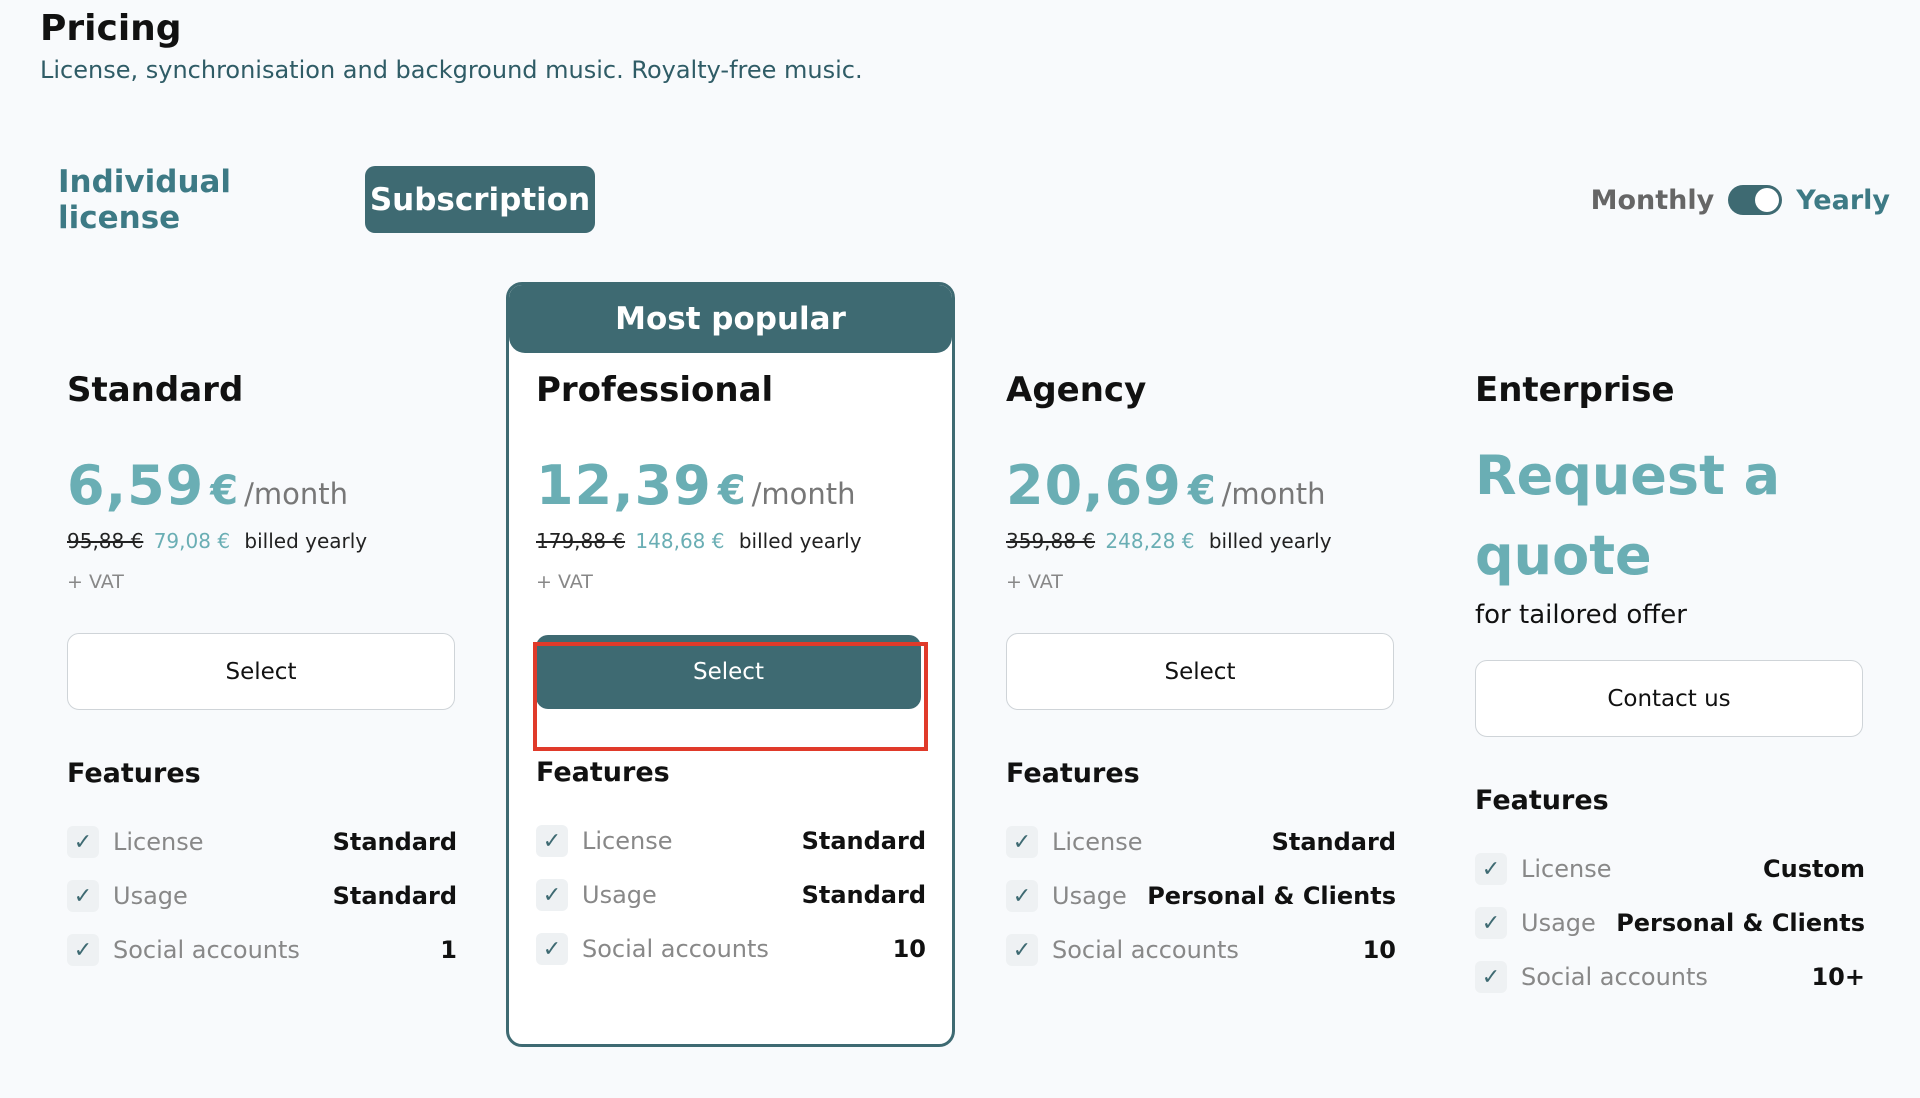  I want to click on new-price: 248,28 €, so click(1150, 541).